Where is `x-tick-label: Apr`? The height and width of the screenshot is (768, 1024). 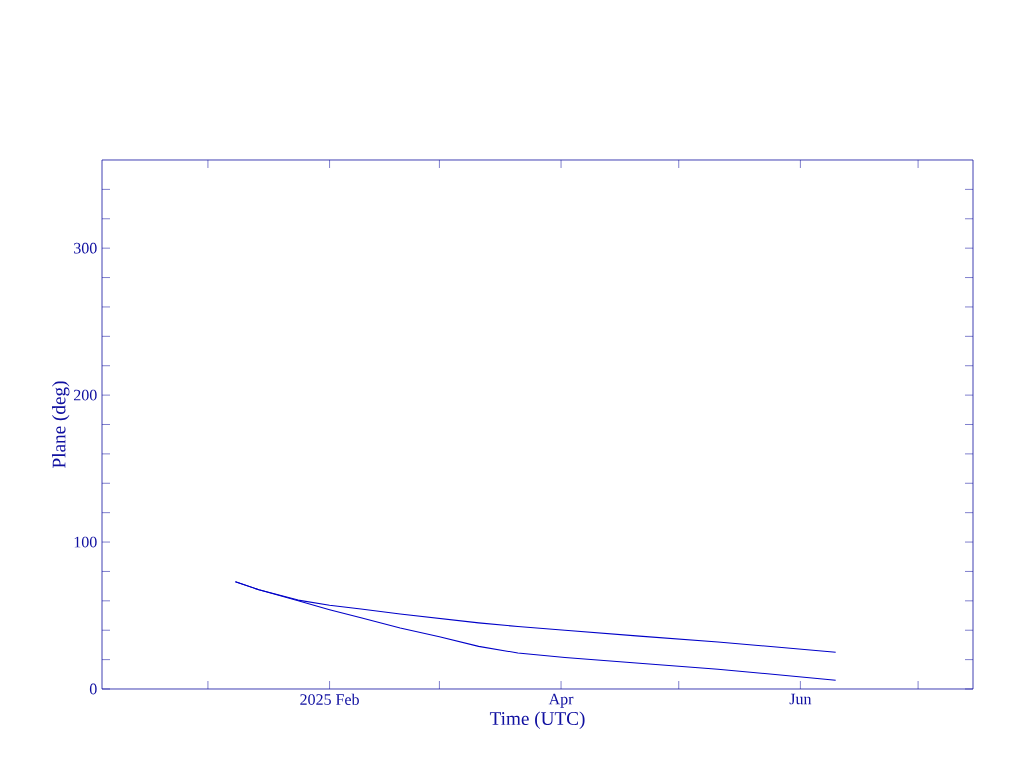 x-tick-label: Apr is located at coordinates (561, 700).